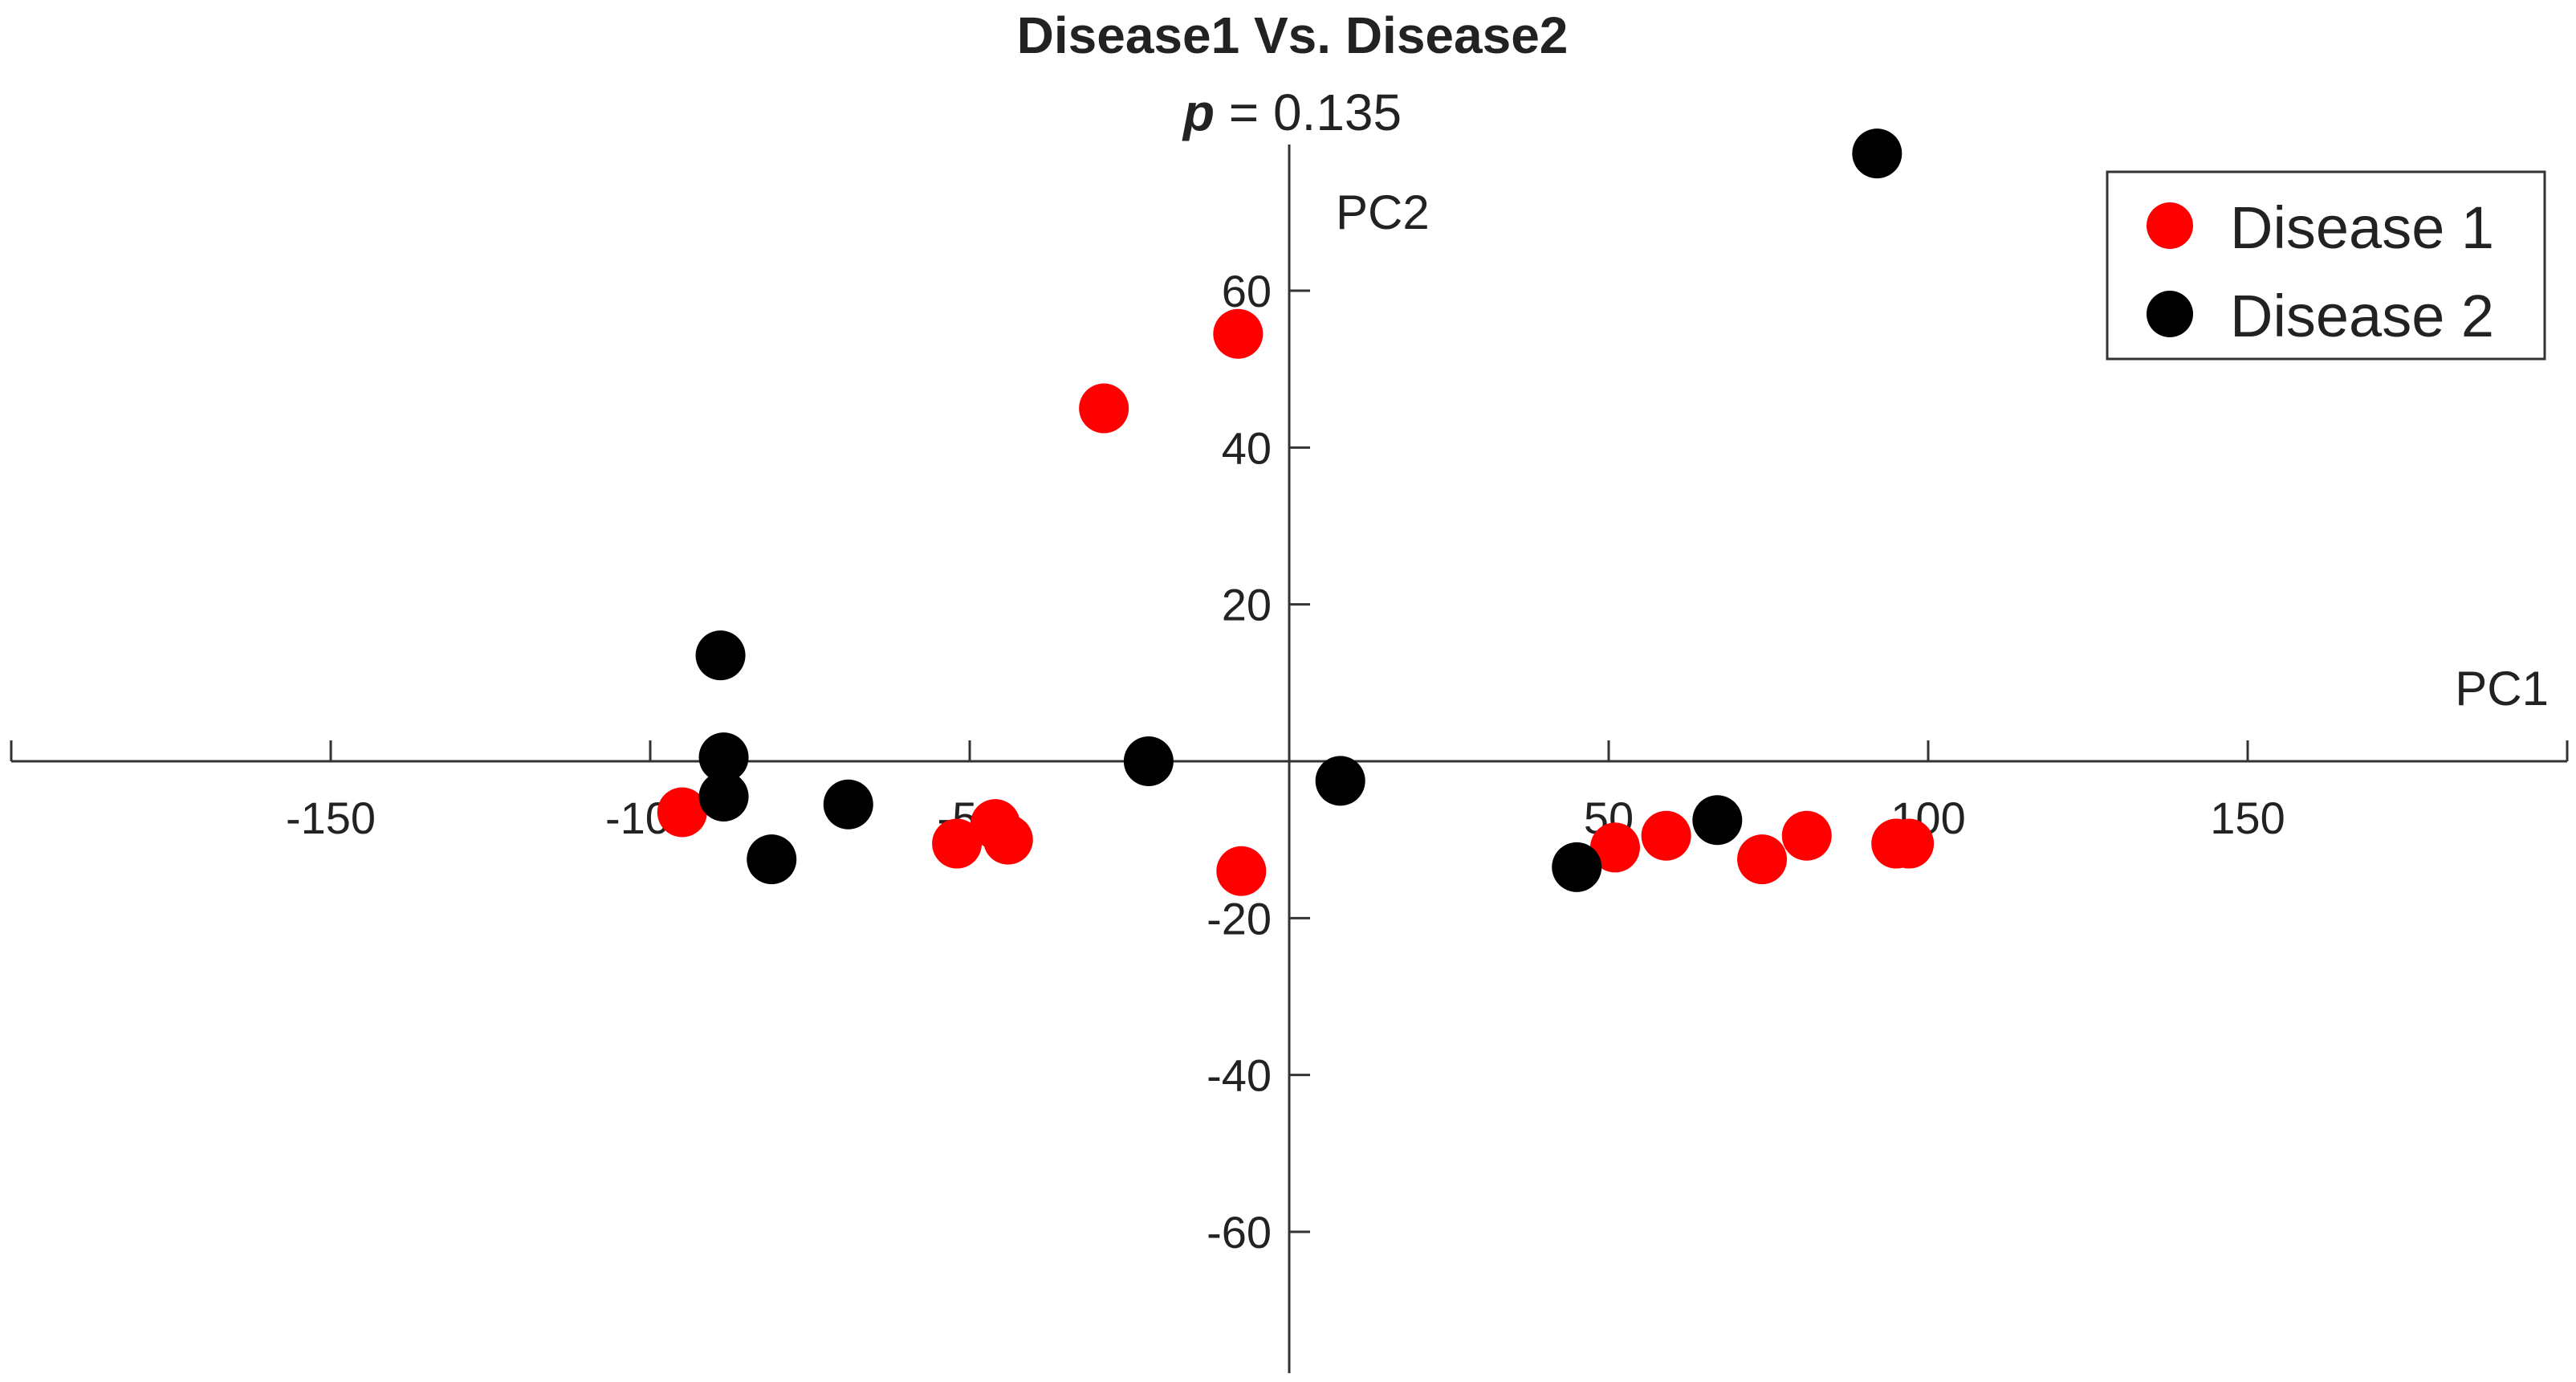  I want to click on p-value-symbol: p, so click(1198, 112).